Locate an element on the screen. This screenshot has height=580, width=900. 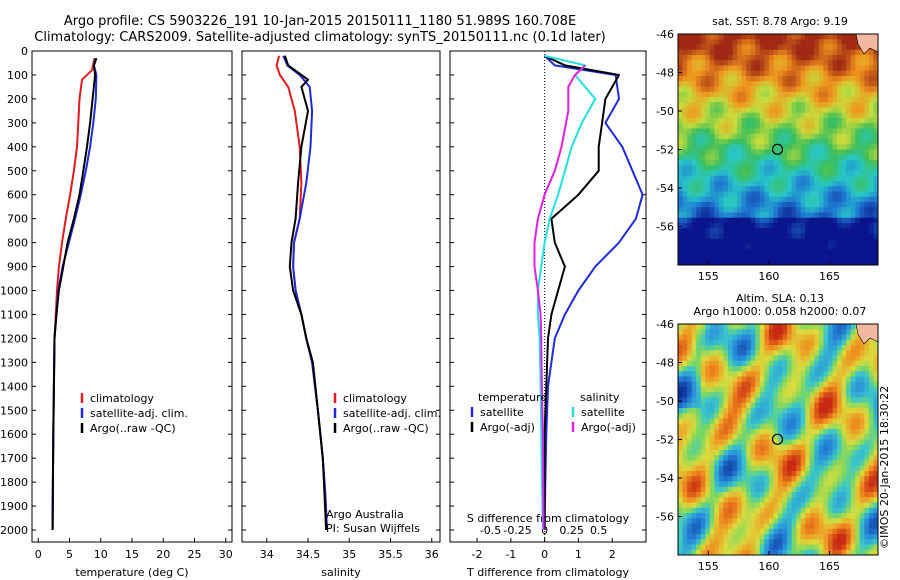
x-tick-label: -1 is located at coordinates (510, 554).